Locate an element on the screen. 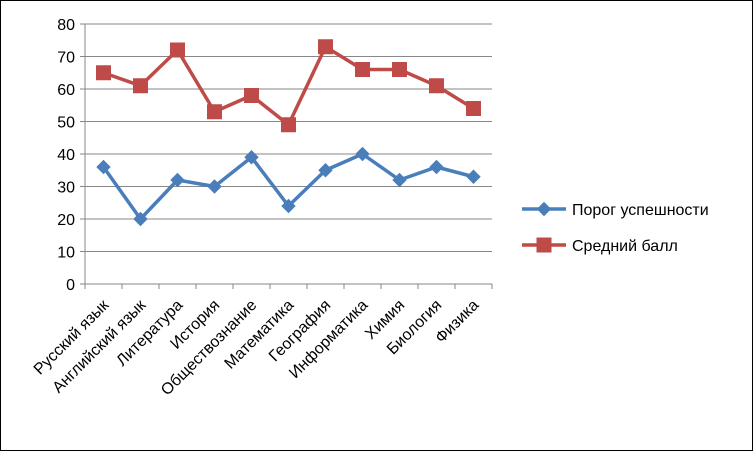  y-tick-label: 30 is located at coordinates (66, 188).